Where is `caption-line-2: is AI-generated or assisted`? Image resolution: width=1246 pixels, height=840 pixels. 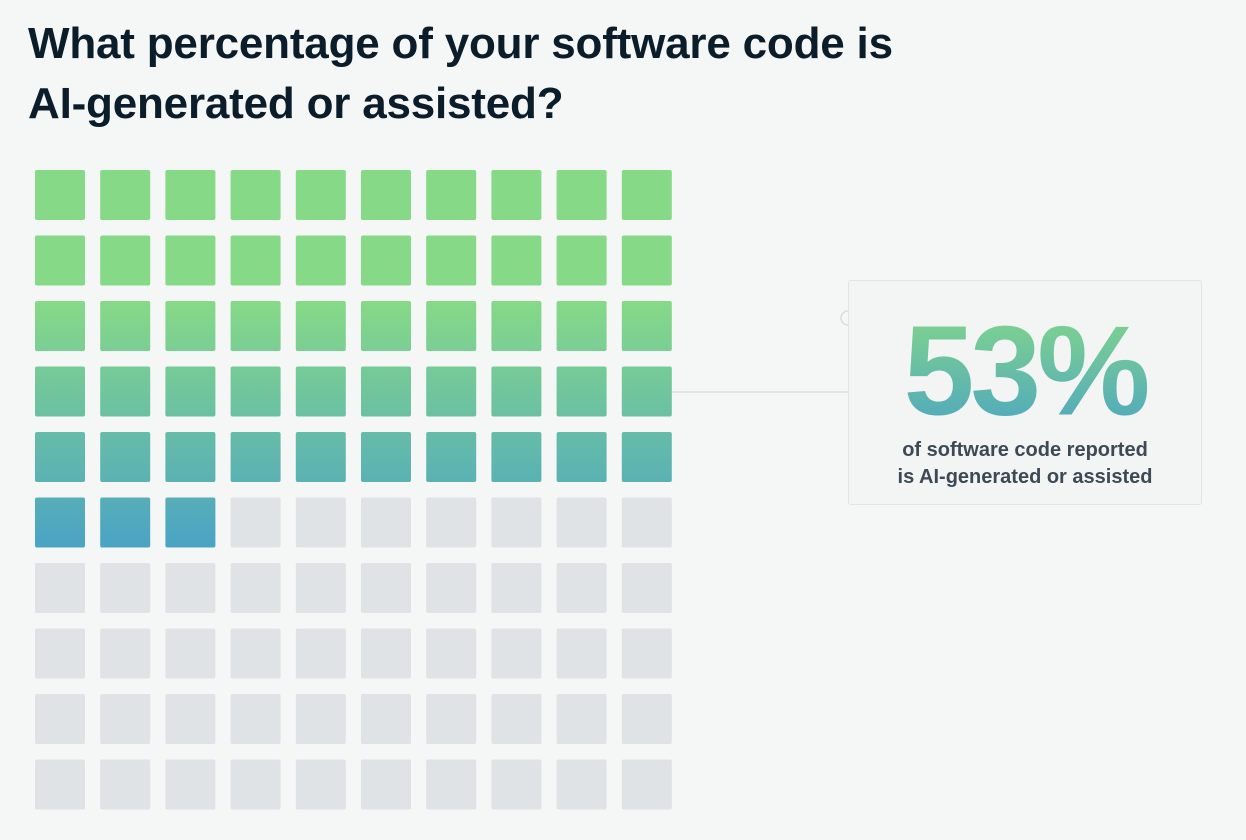 caption-line-2: is AI-generated or assisted is located at coordinates (1025, 477).